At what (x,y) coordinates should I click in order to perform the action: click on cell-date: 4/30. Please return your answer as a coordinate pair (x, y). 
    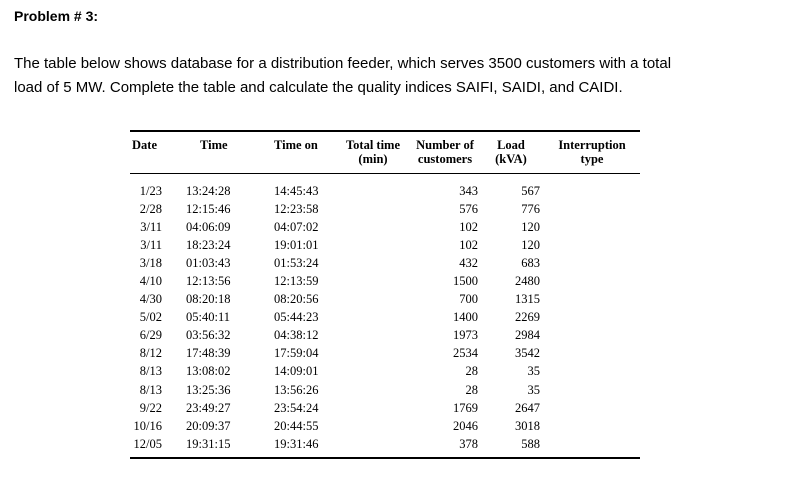
    Looking at the image, I should click on (150, 299).